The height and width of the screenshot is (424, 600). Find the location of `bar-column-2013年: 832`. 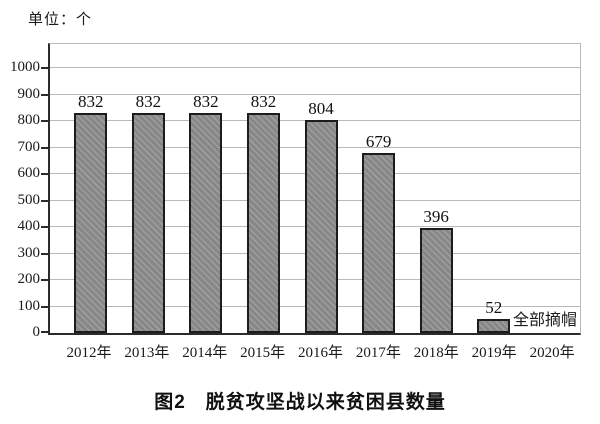

bar-column-2013年: 832 is located at coordinates (149, 188).